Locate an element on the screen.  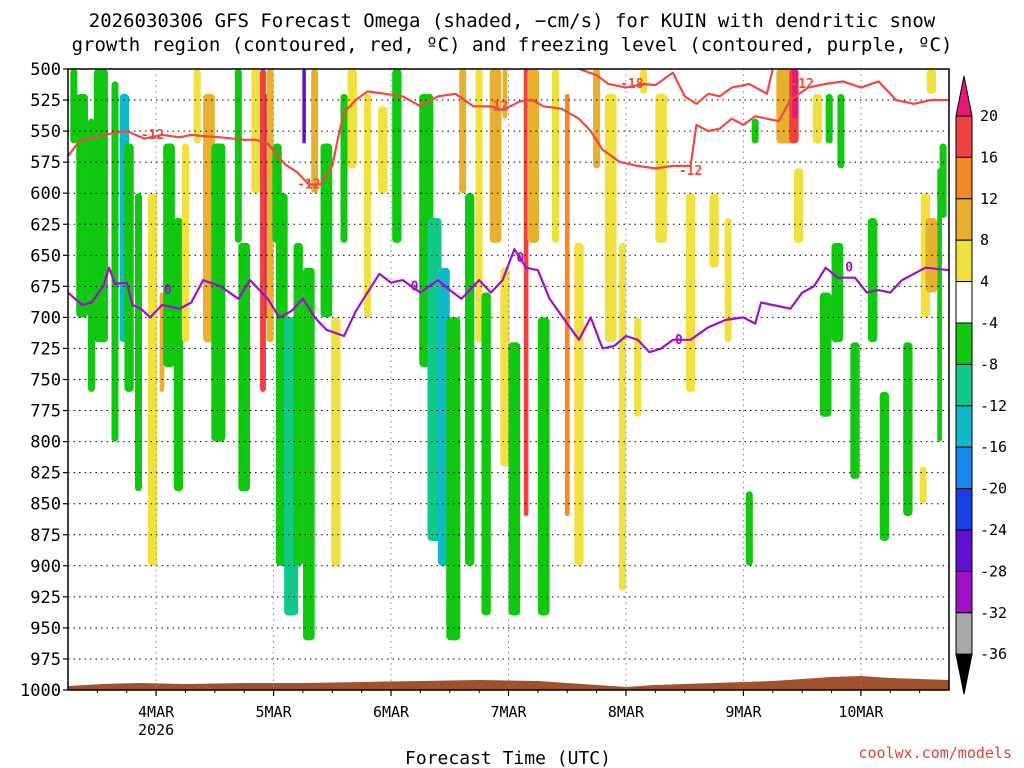
y-tick-label: 775 is located at coordinates (45, 412).